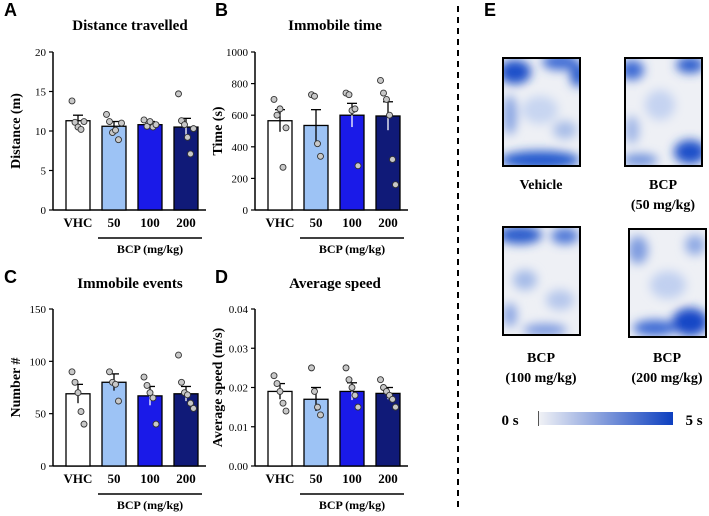 The width and height of the screenshot is (709, 516). What do you see at coordinates (239, 310) in the screenshot?
I see `y-tick-label: 0.04` at bounding box center [239, 310].